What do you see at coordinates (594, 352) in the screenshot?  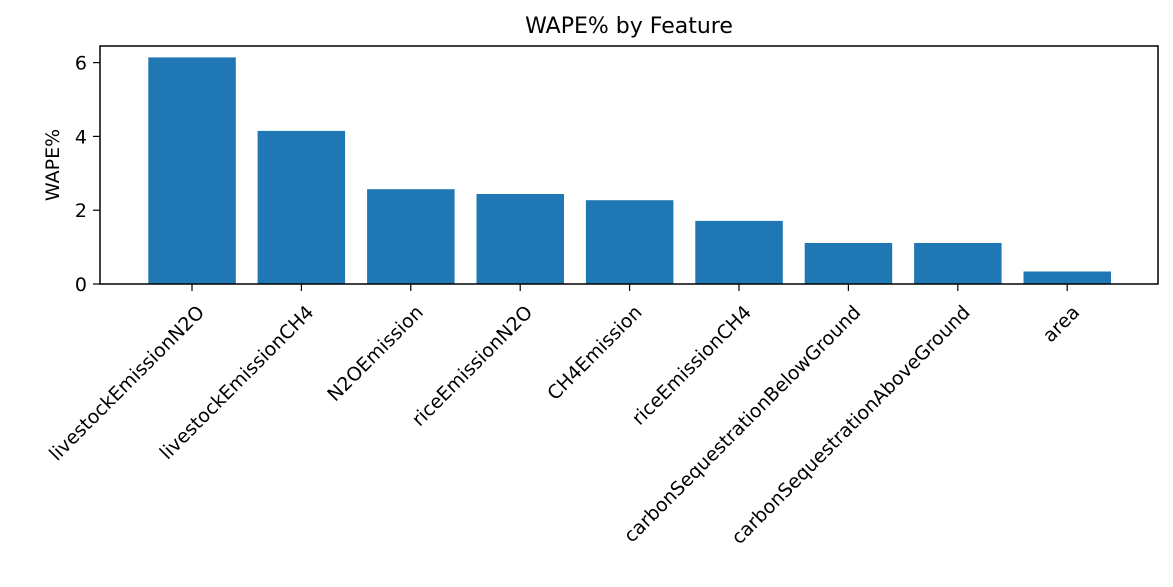 I see `x-tick-label: CH4Emission` at bounding box center [594, 352].